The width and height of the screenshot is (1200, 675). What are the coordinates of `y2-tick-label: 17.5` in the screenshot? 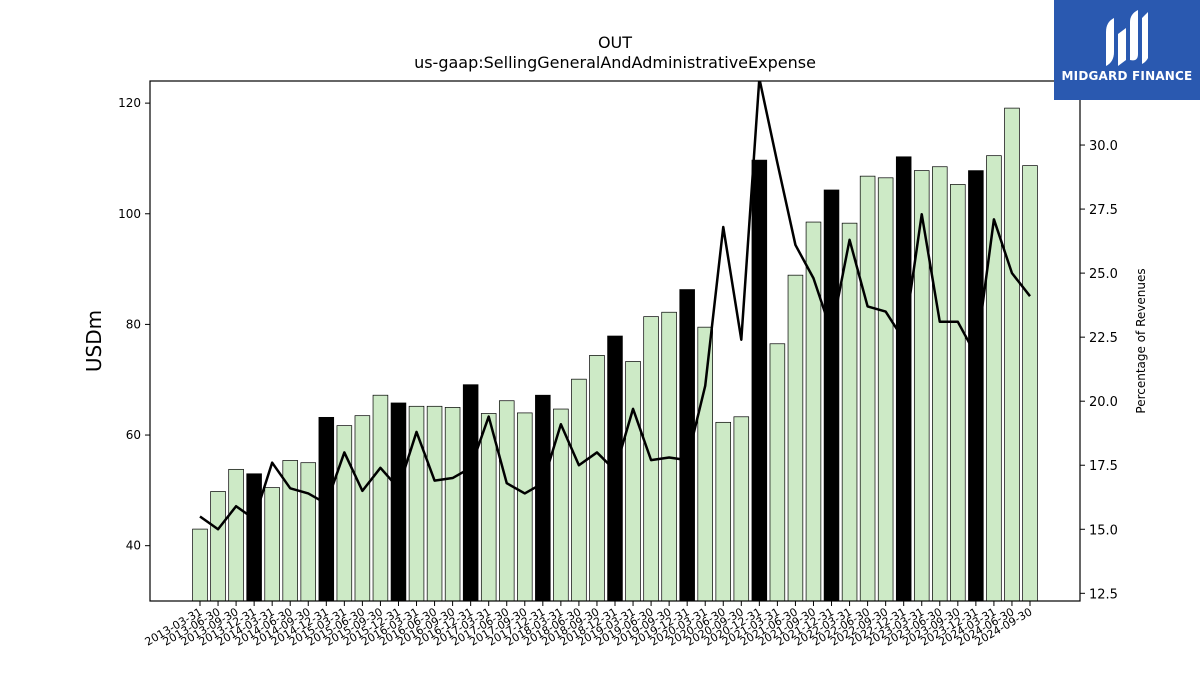 It's located at (1103, 466).